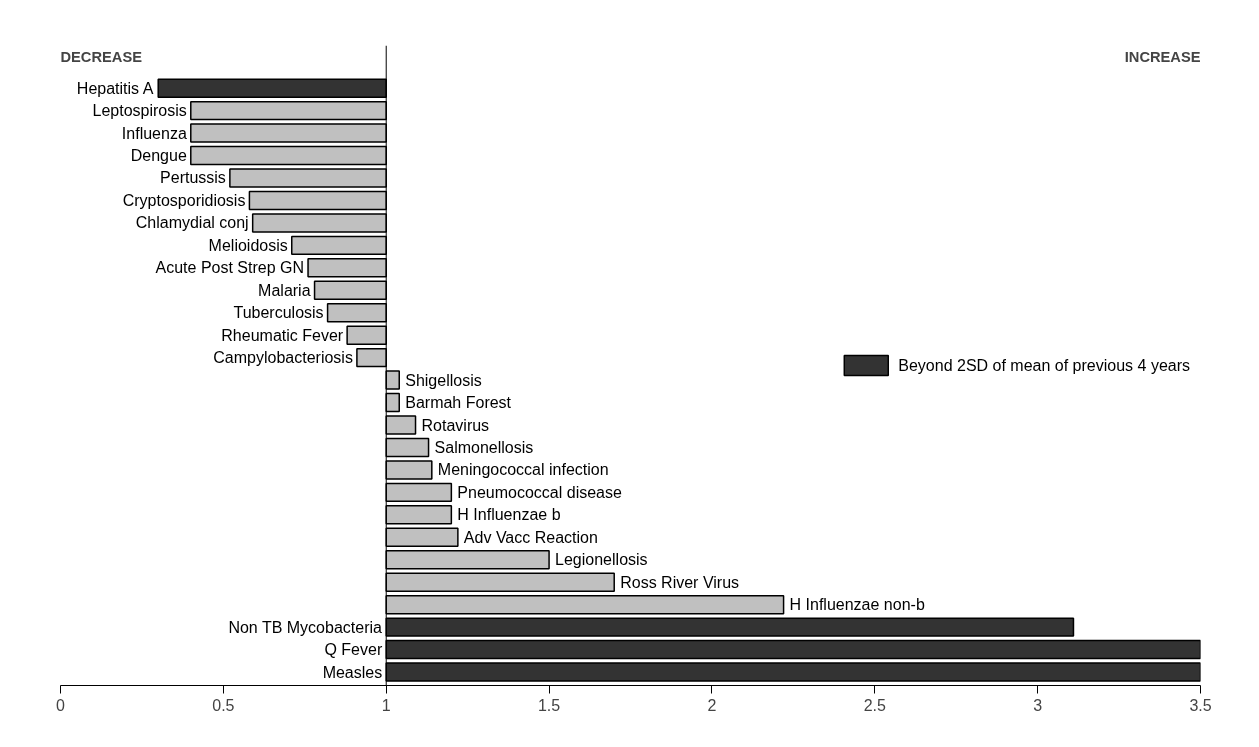 This screenshot has height=747, width=1259. Describe the element at coordinates (352, 672) in the screenshot. I see `y-tick-label: Measles` at that location.